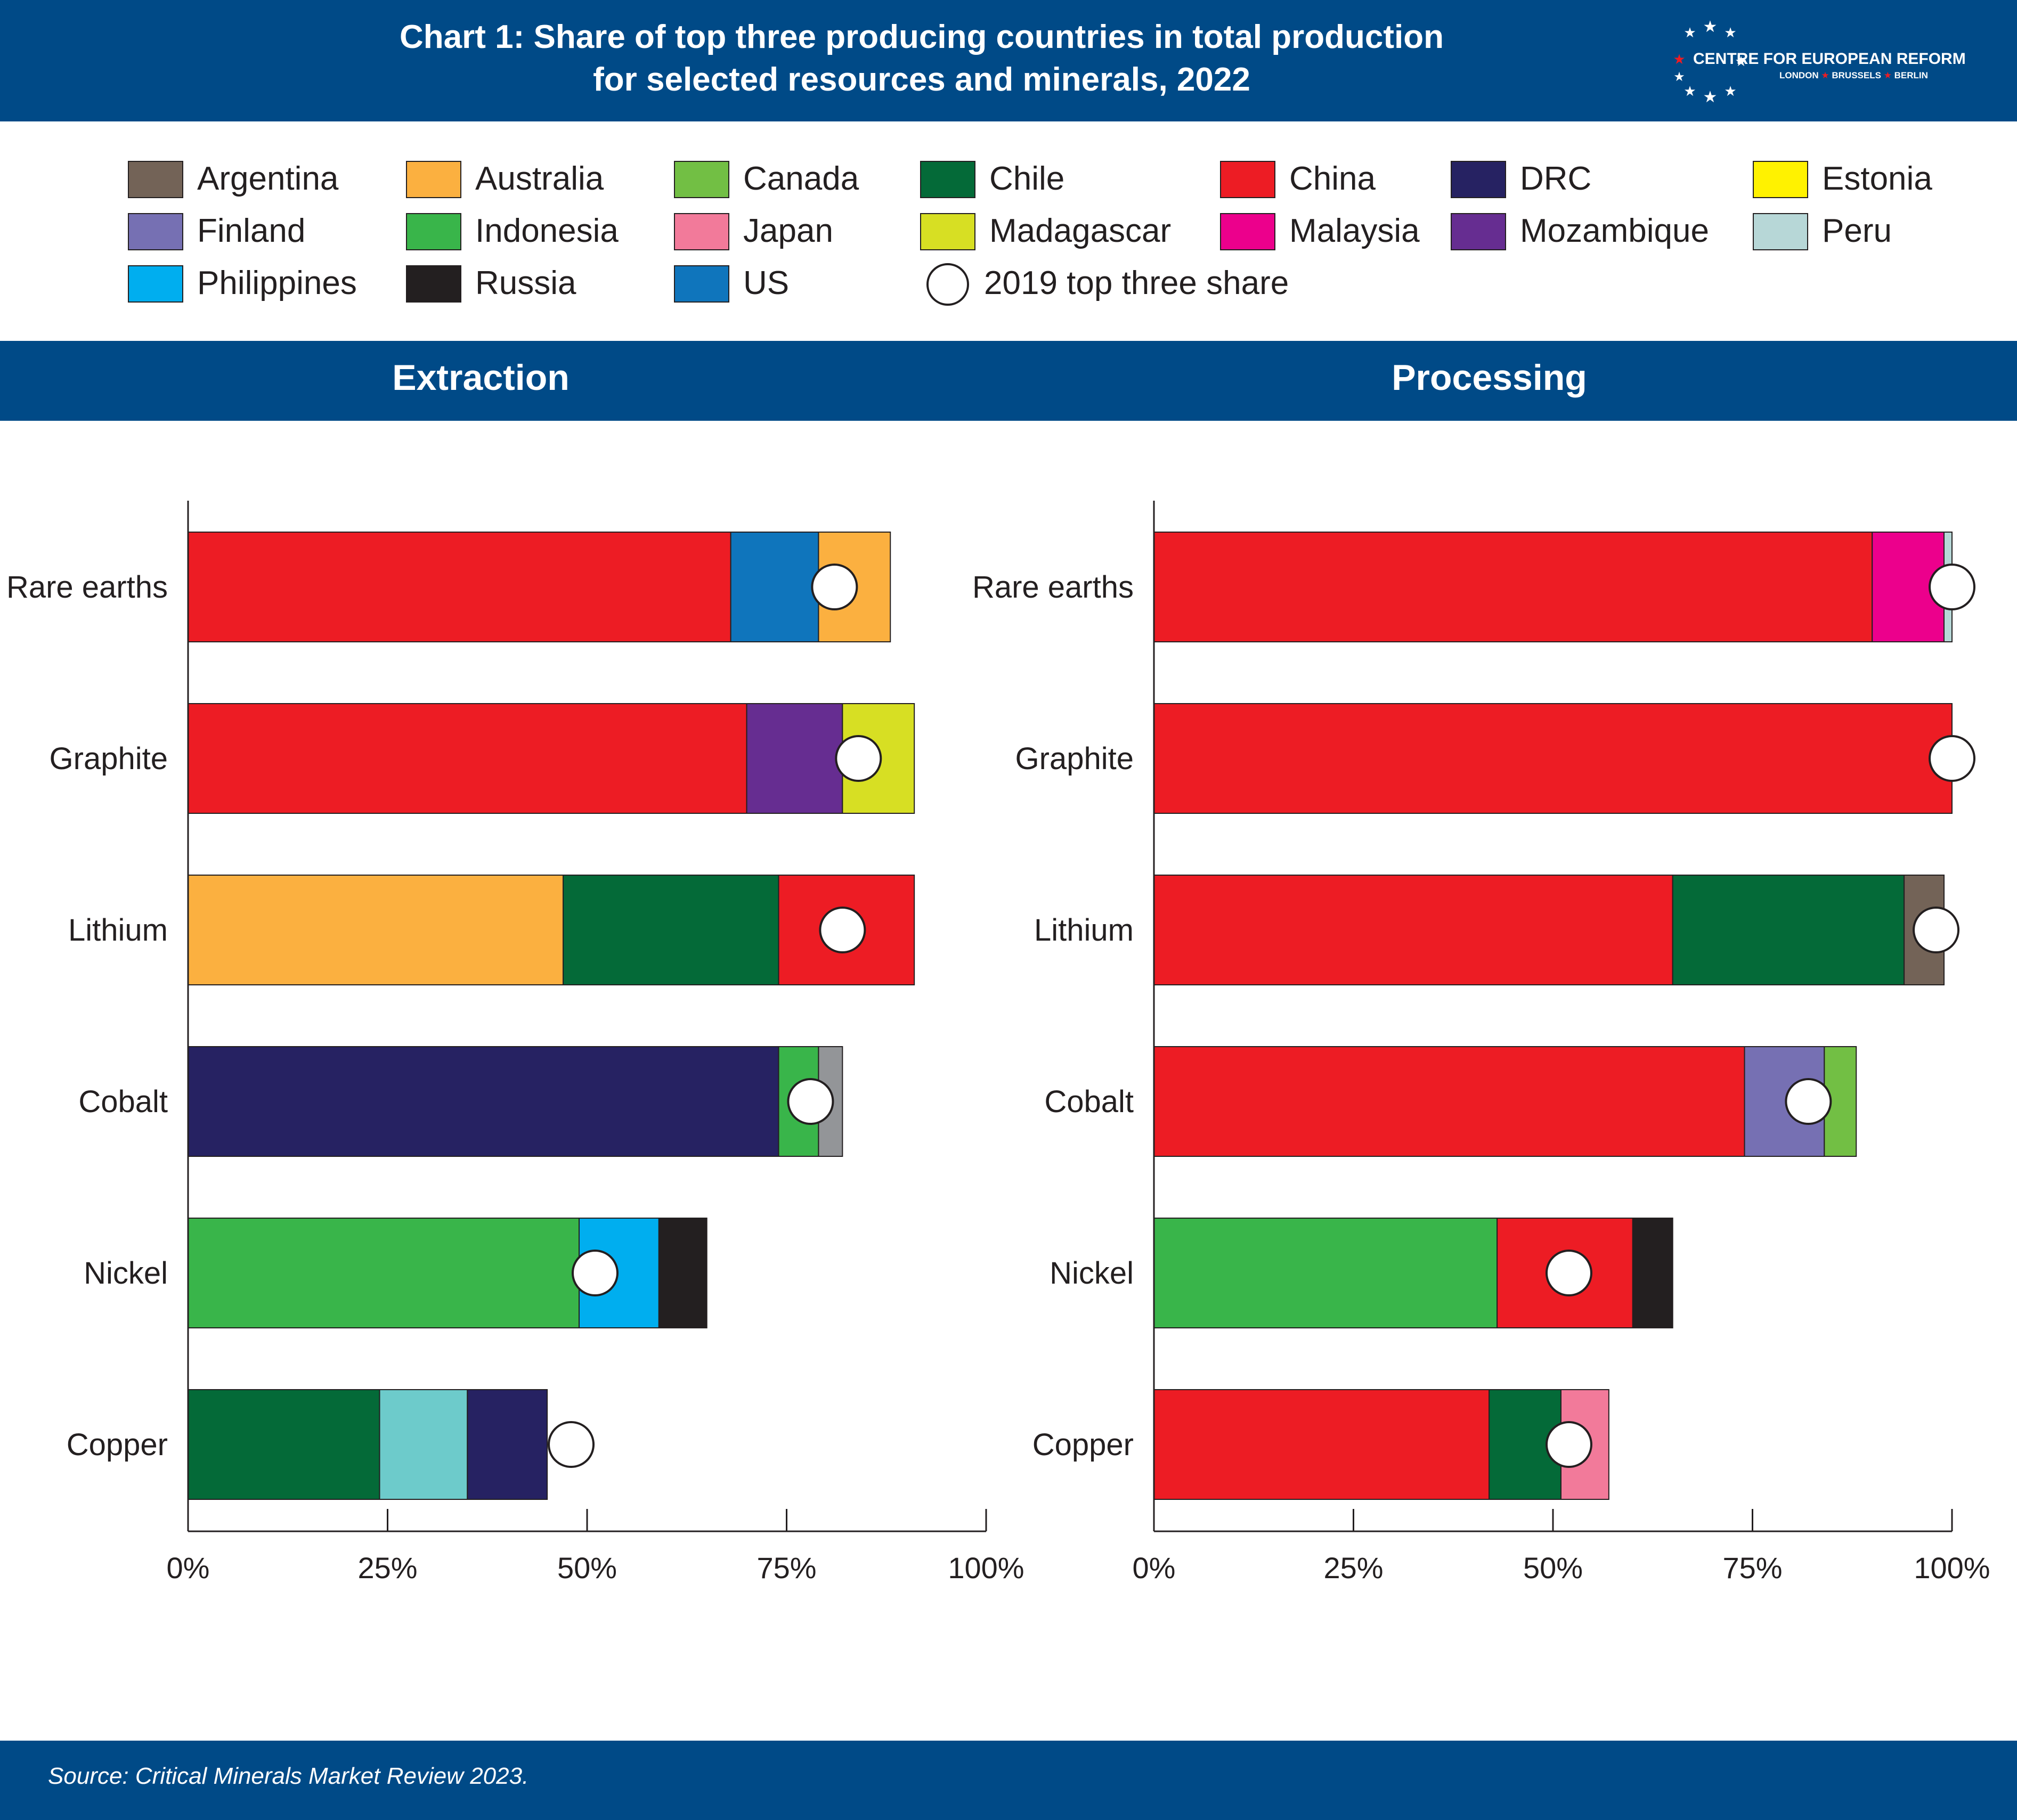 The height and width of the screenshot is (1820, 2017). I want to click on logo-city-brussels: BRUSSELS, so click(1856, 75).